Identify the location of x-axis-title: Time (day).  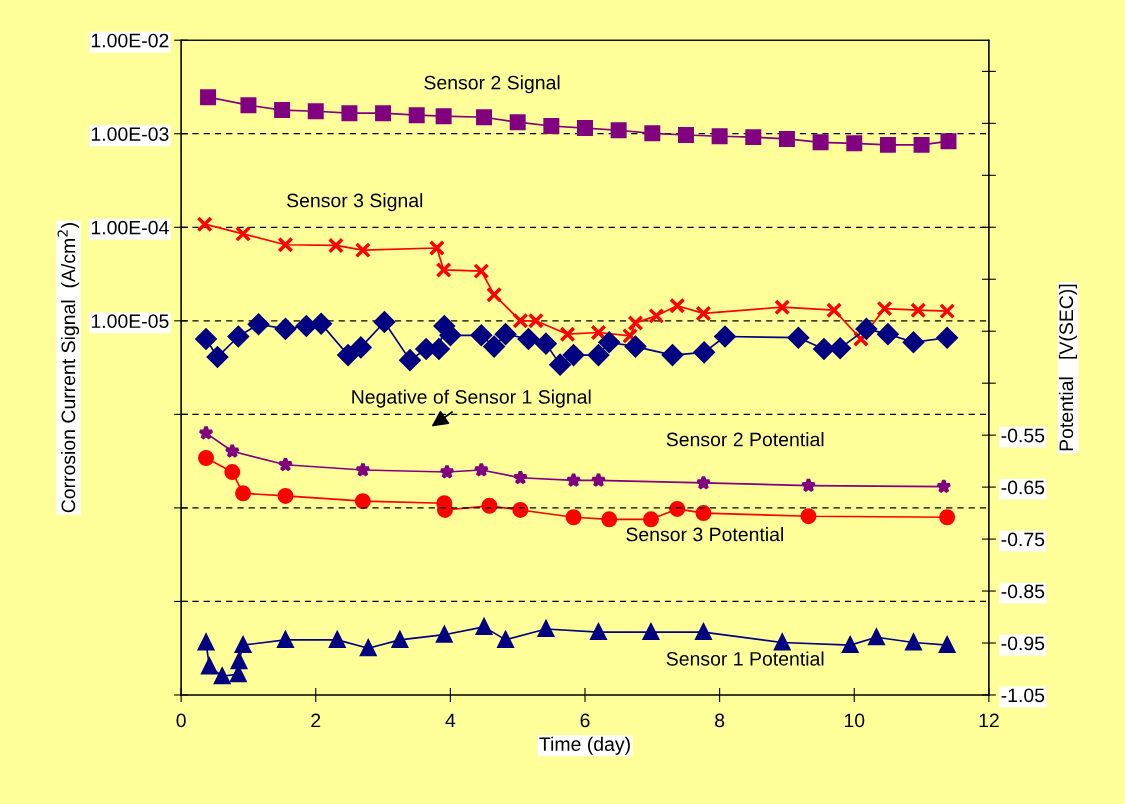
(584, 745).